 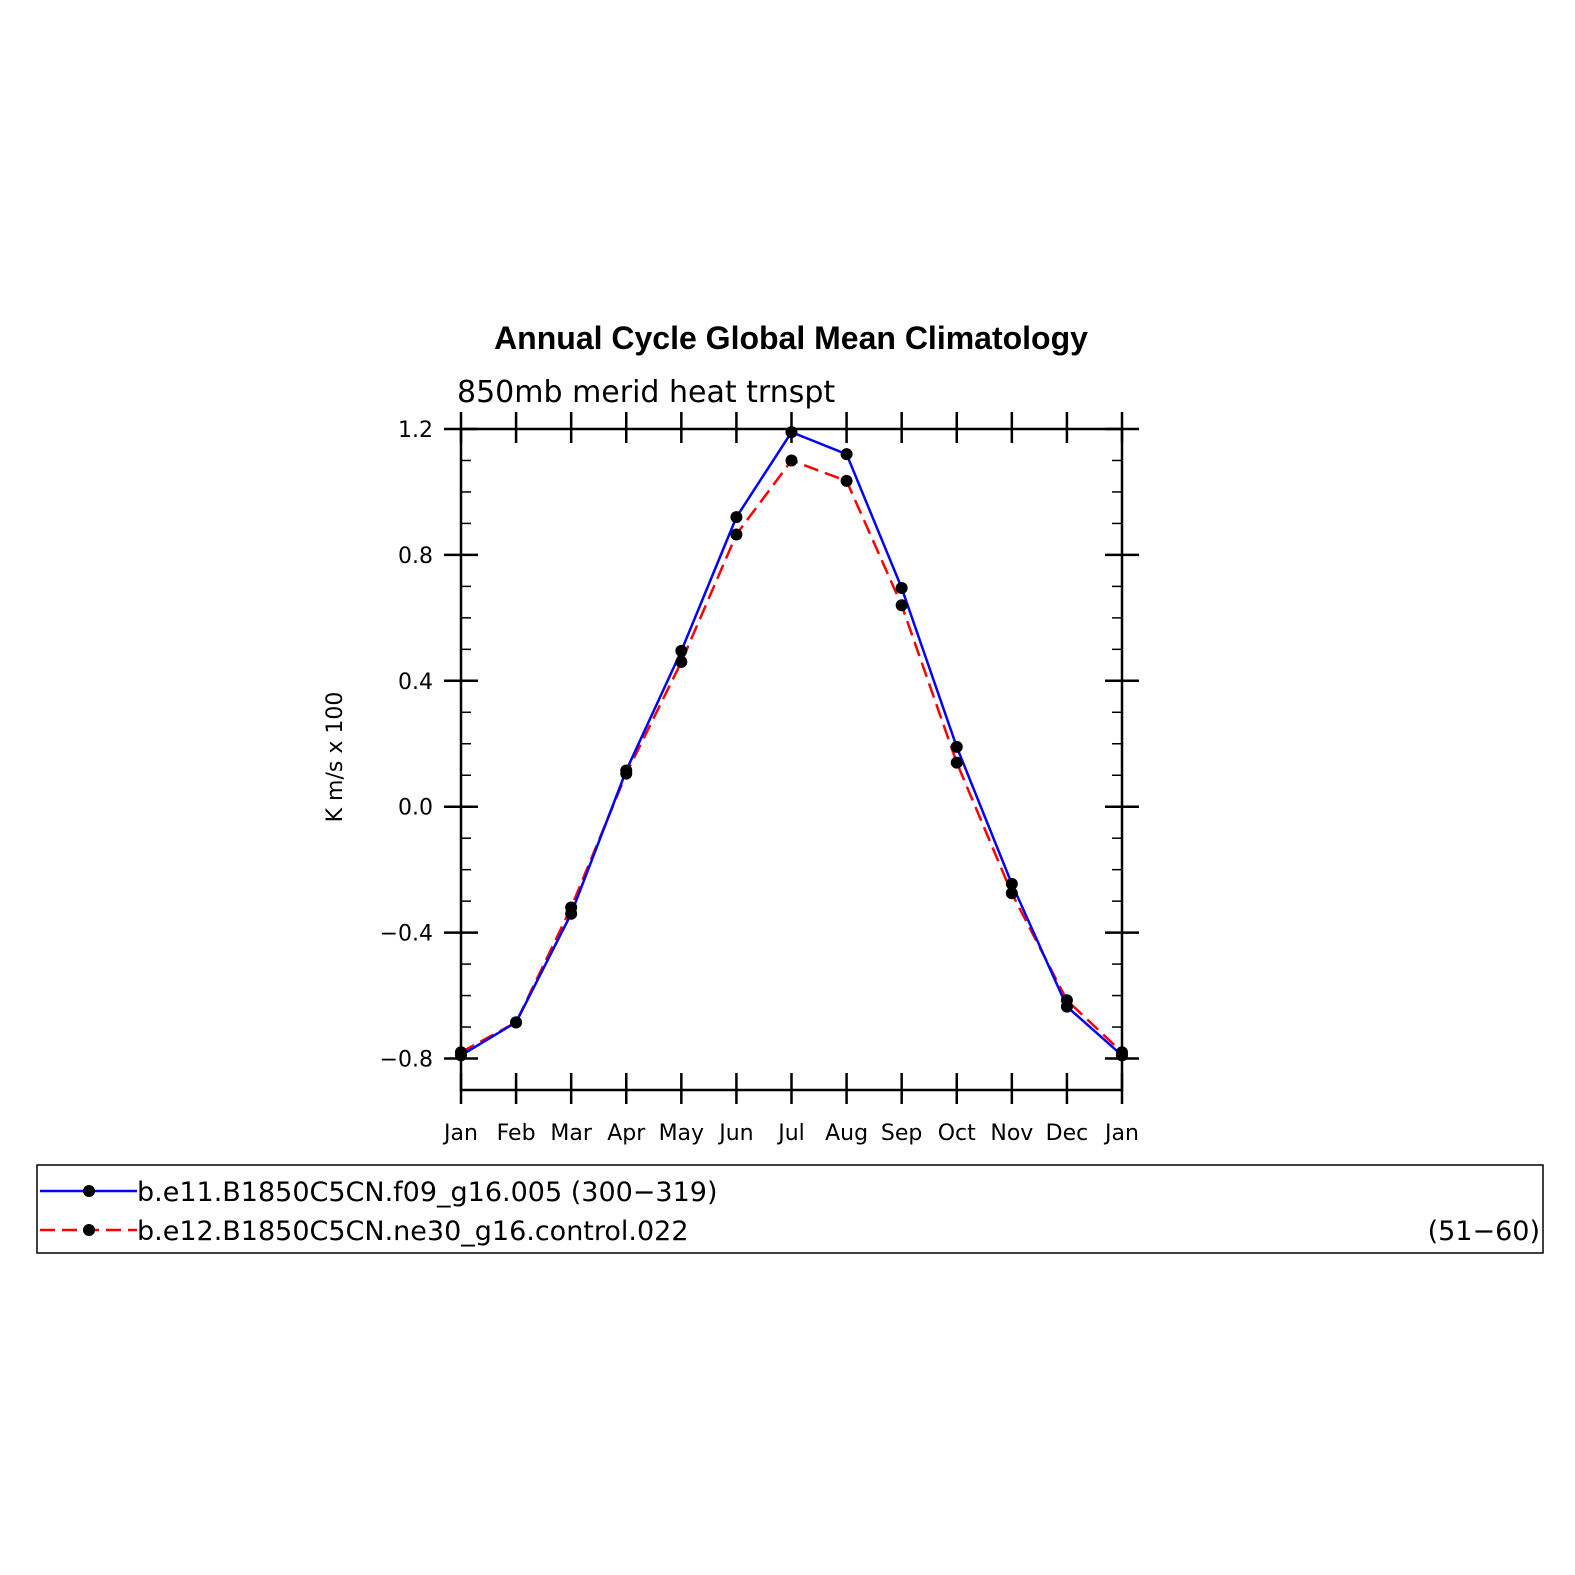 What do you see at coordinates (1067, 1133) in the screenshot?
I see `x-tick-label: Dec` at bounding box center [1067, 1133].